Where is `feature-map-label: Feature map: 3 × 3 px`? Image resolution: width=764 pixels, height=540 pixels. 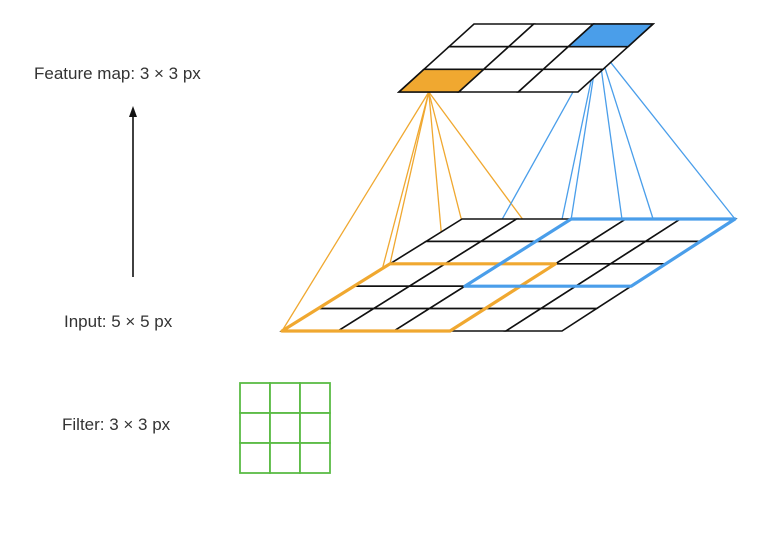 feature-map-label: Feature map: 3 × 3 px is located at coordinates (117, 73).